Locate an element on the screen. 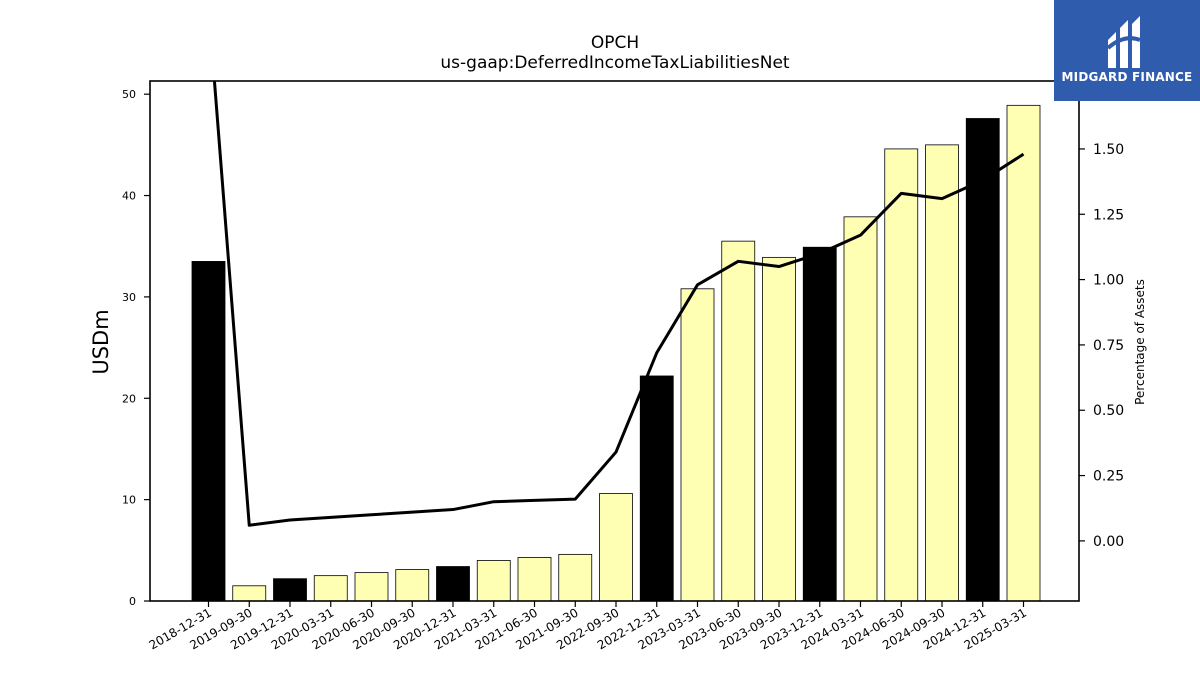  chart-subtitle: us-gaap:DeferredIncomeTaxLiabilitiesNet is located at coordinates (615, 63).